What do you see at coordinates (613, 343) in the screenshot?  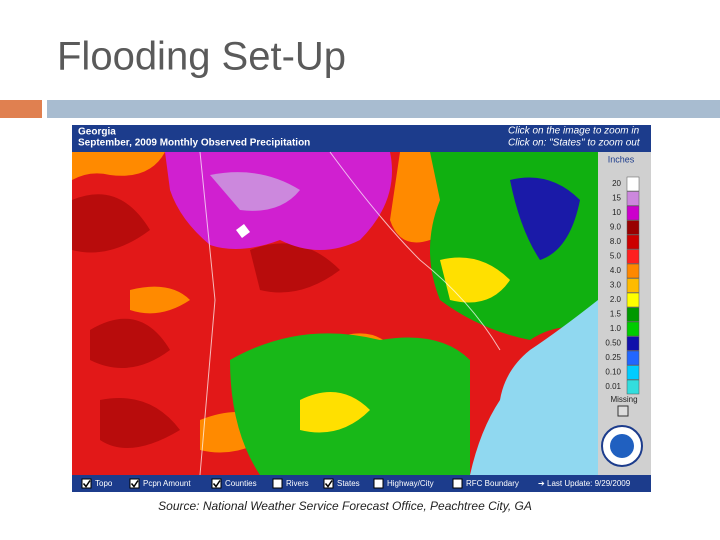 I see `legend-label: 0.50` at bounding box center [613, 343].